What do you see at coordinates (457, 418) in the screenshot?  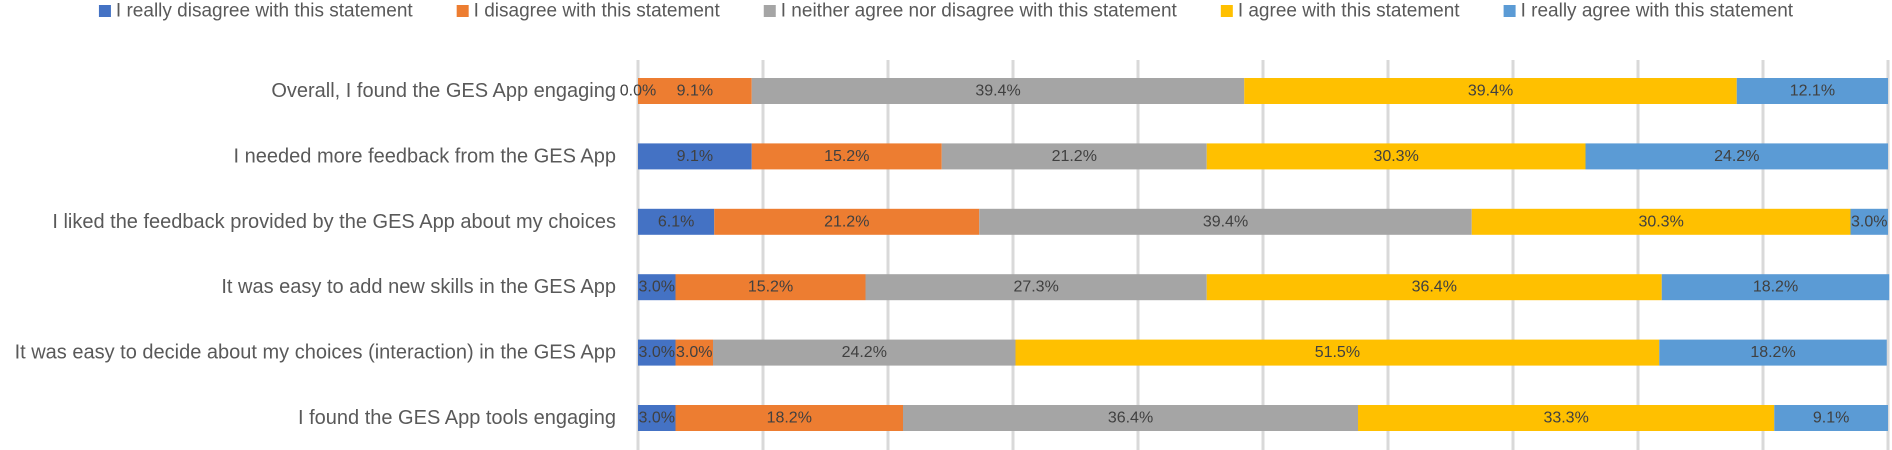 I see `category-label: I found the GES App tools engaging` at bounding box center [457, 418].